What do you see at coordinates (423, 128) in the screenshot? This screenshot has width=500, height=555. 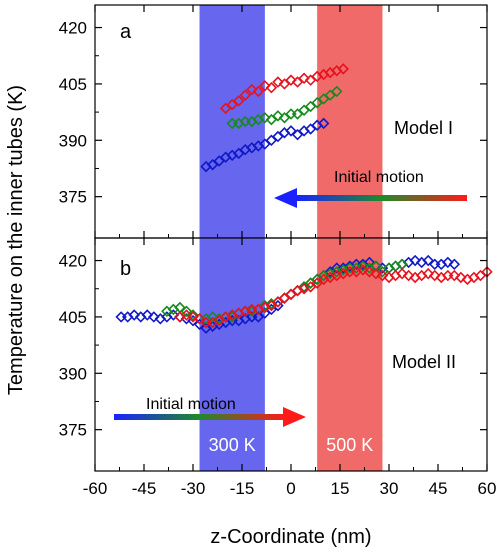 I see `panel-a-model-label: Model I` at bounding box center [423, 128].